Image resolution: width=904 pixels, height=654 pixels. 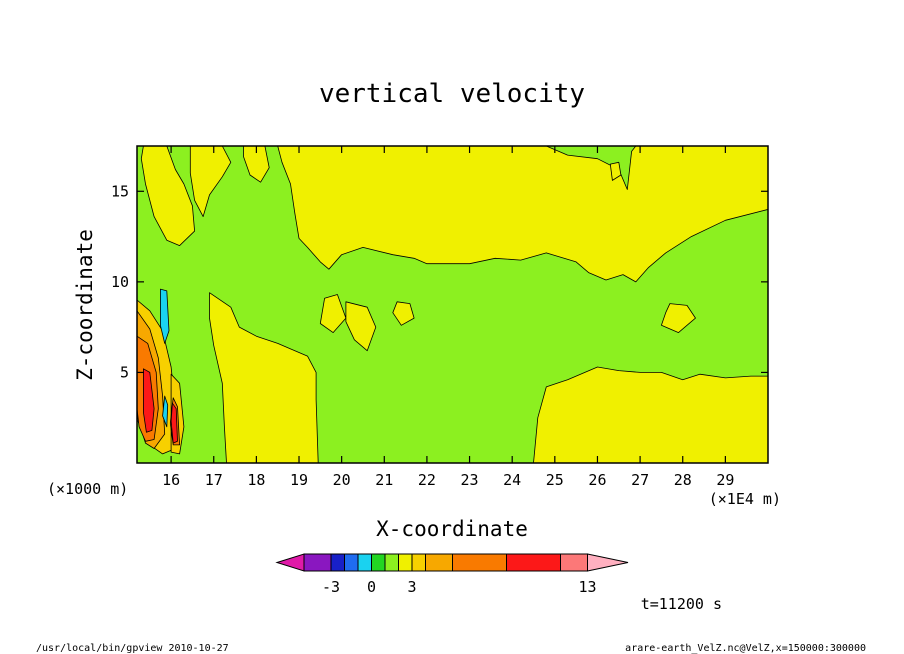 I want to click on colorbar-label: 0, so click(x=371, y=587).